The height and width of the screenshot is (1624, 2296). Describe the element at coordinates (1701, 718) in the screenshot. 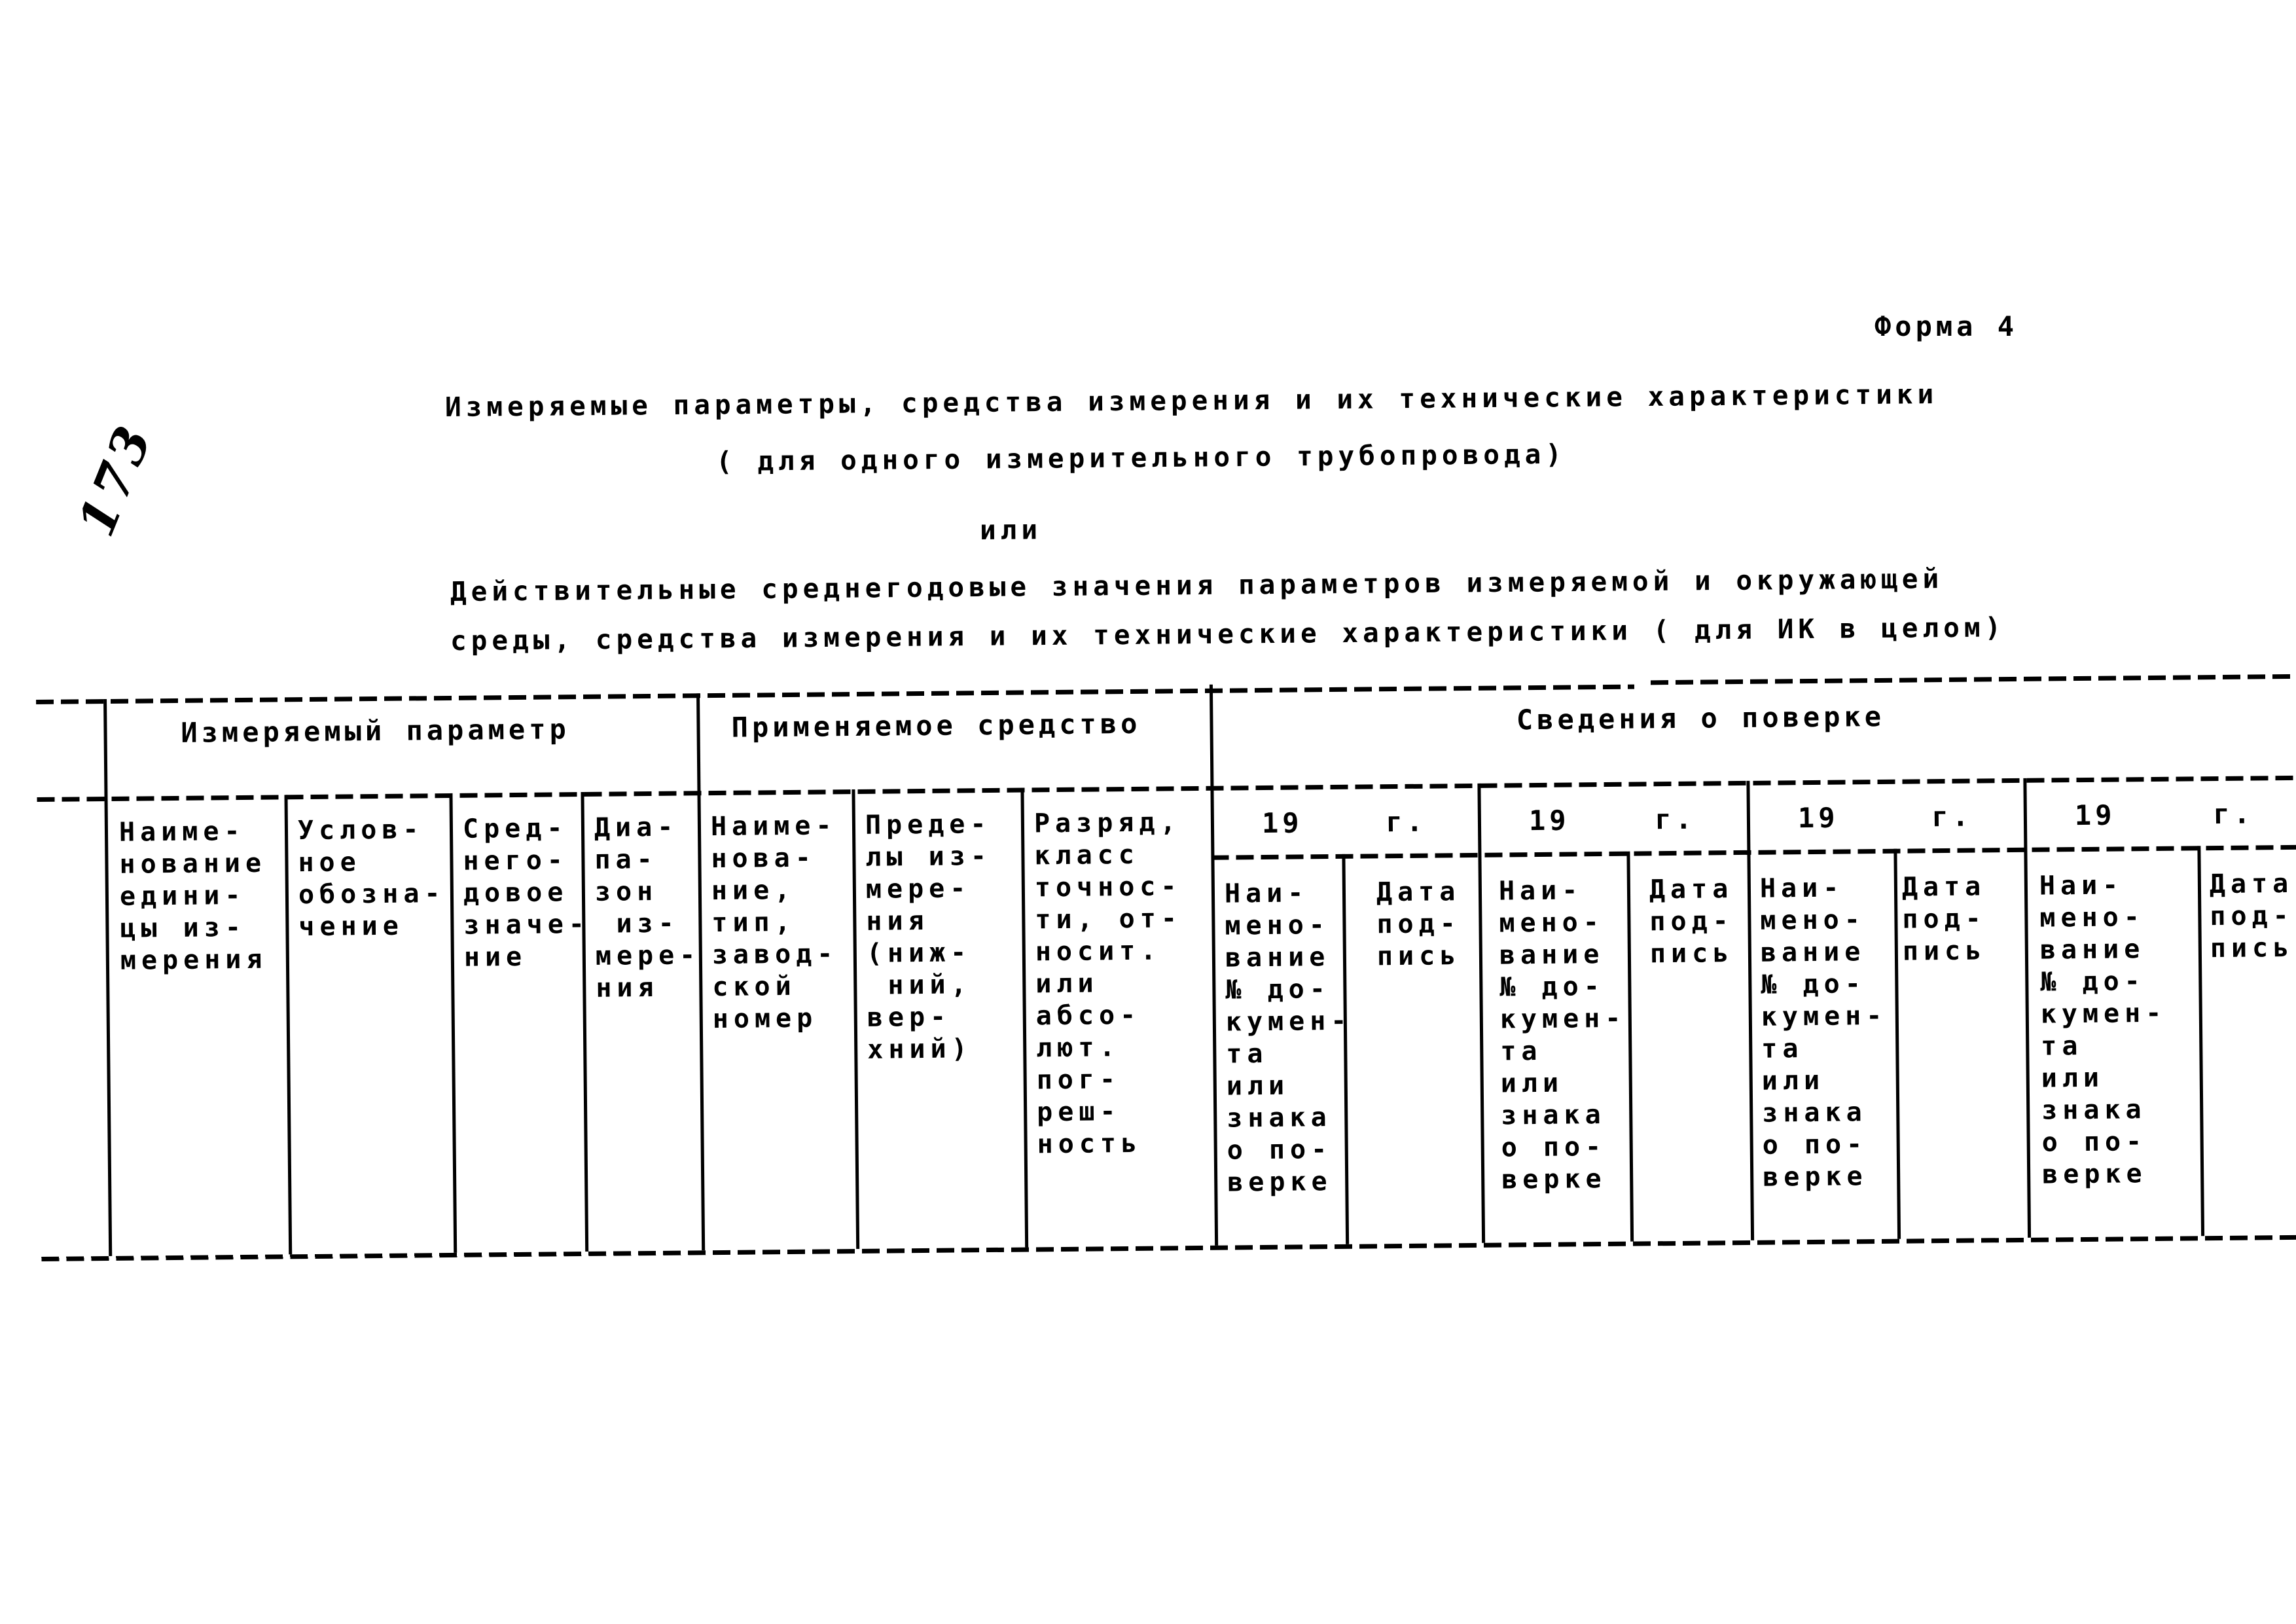

I see `group-header-verification-info: Сведения о поверке` at that location.